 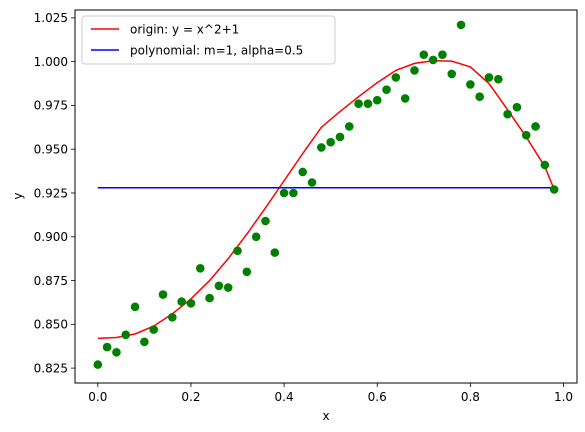 I want to click on x-tick-label: 0.6, so click(x=377, y=397).